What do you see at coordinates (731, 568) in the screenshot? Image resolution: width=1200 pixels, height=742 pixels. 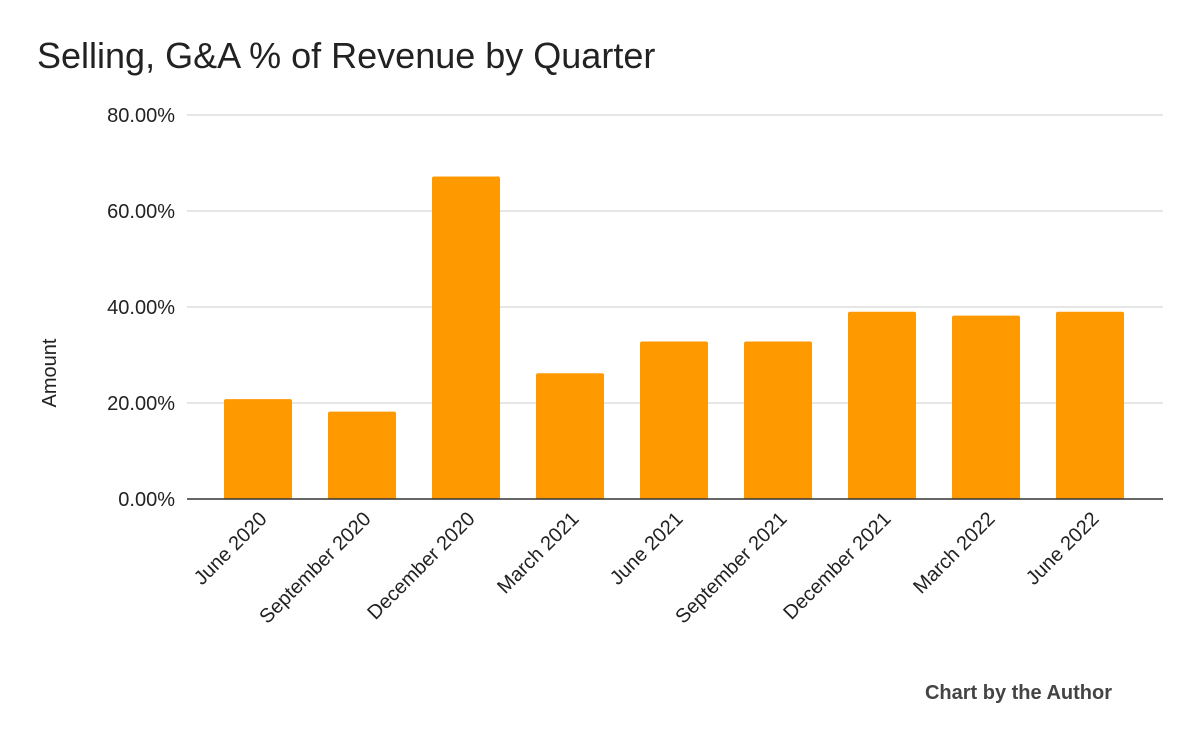 I see `x-tick-label: September 2021` at bounding box center [731, 568].